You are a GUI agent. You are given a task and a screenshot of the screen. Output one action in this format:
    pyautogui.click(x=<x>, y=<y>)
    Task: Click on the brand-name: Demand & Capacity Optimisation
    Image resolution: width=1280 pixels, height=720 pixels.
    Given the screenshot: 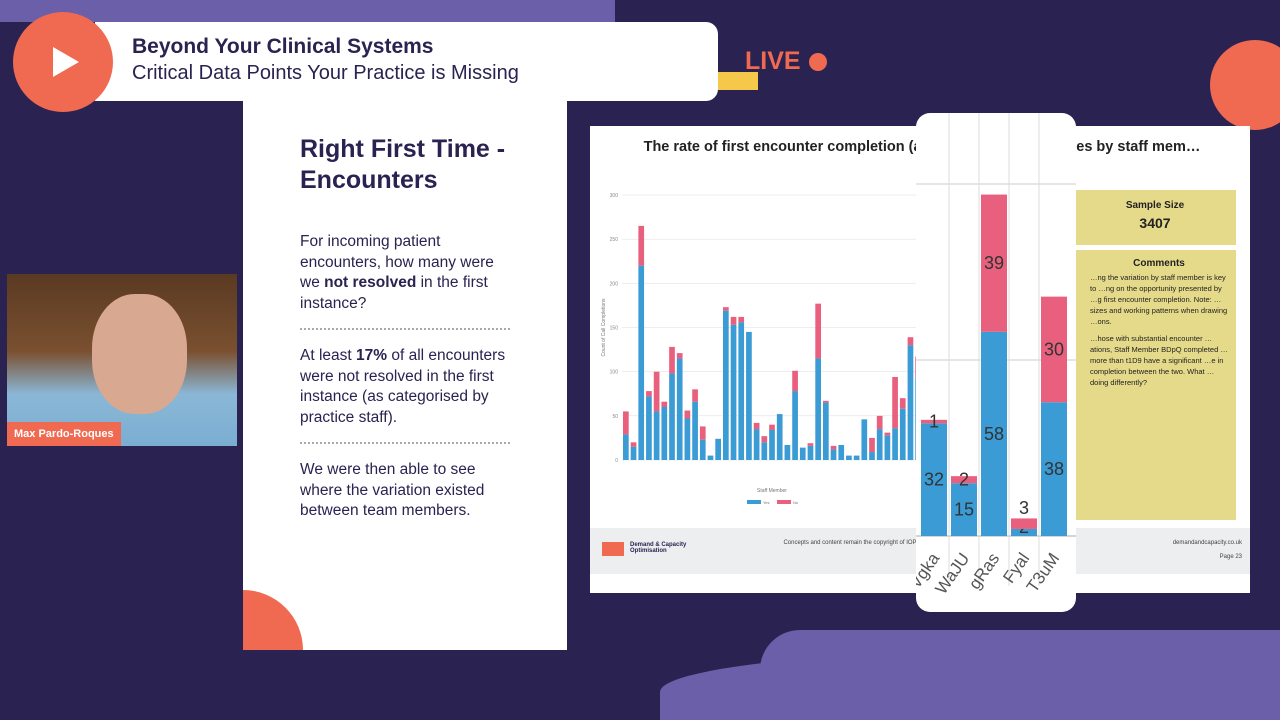 What is the action you would take?
    pyautogui.click(x=658, y=548)
    